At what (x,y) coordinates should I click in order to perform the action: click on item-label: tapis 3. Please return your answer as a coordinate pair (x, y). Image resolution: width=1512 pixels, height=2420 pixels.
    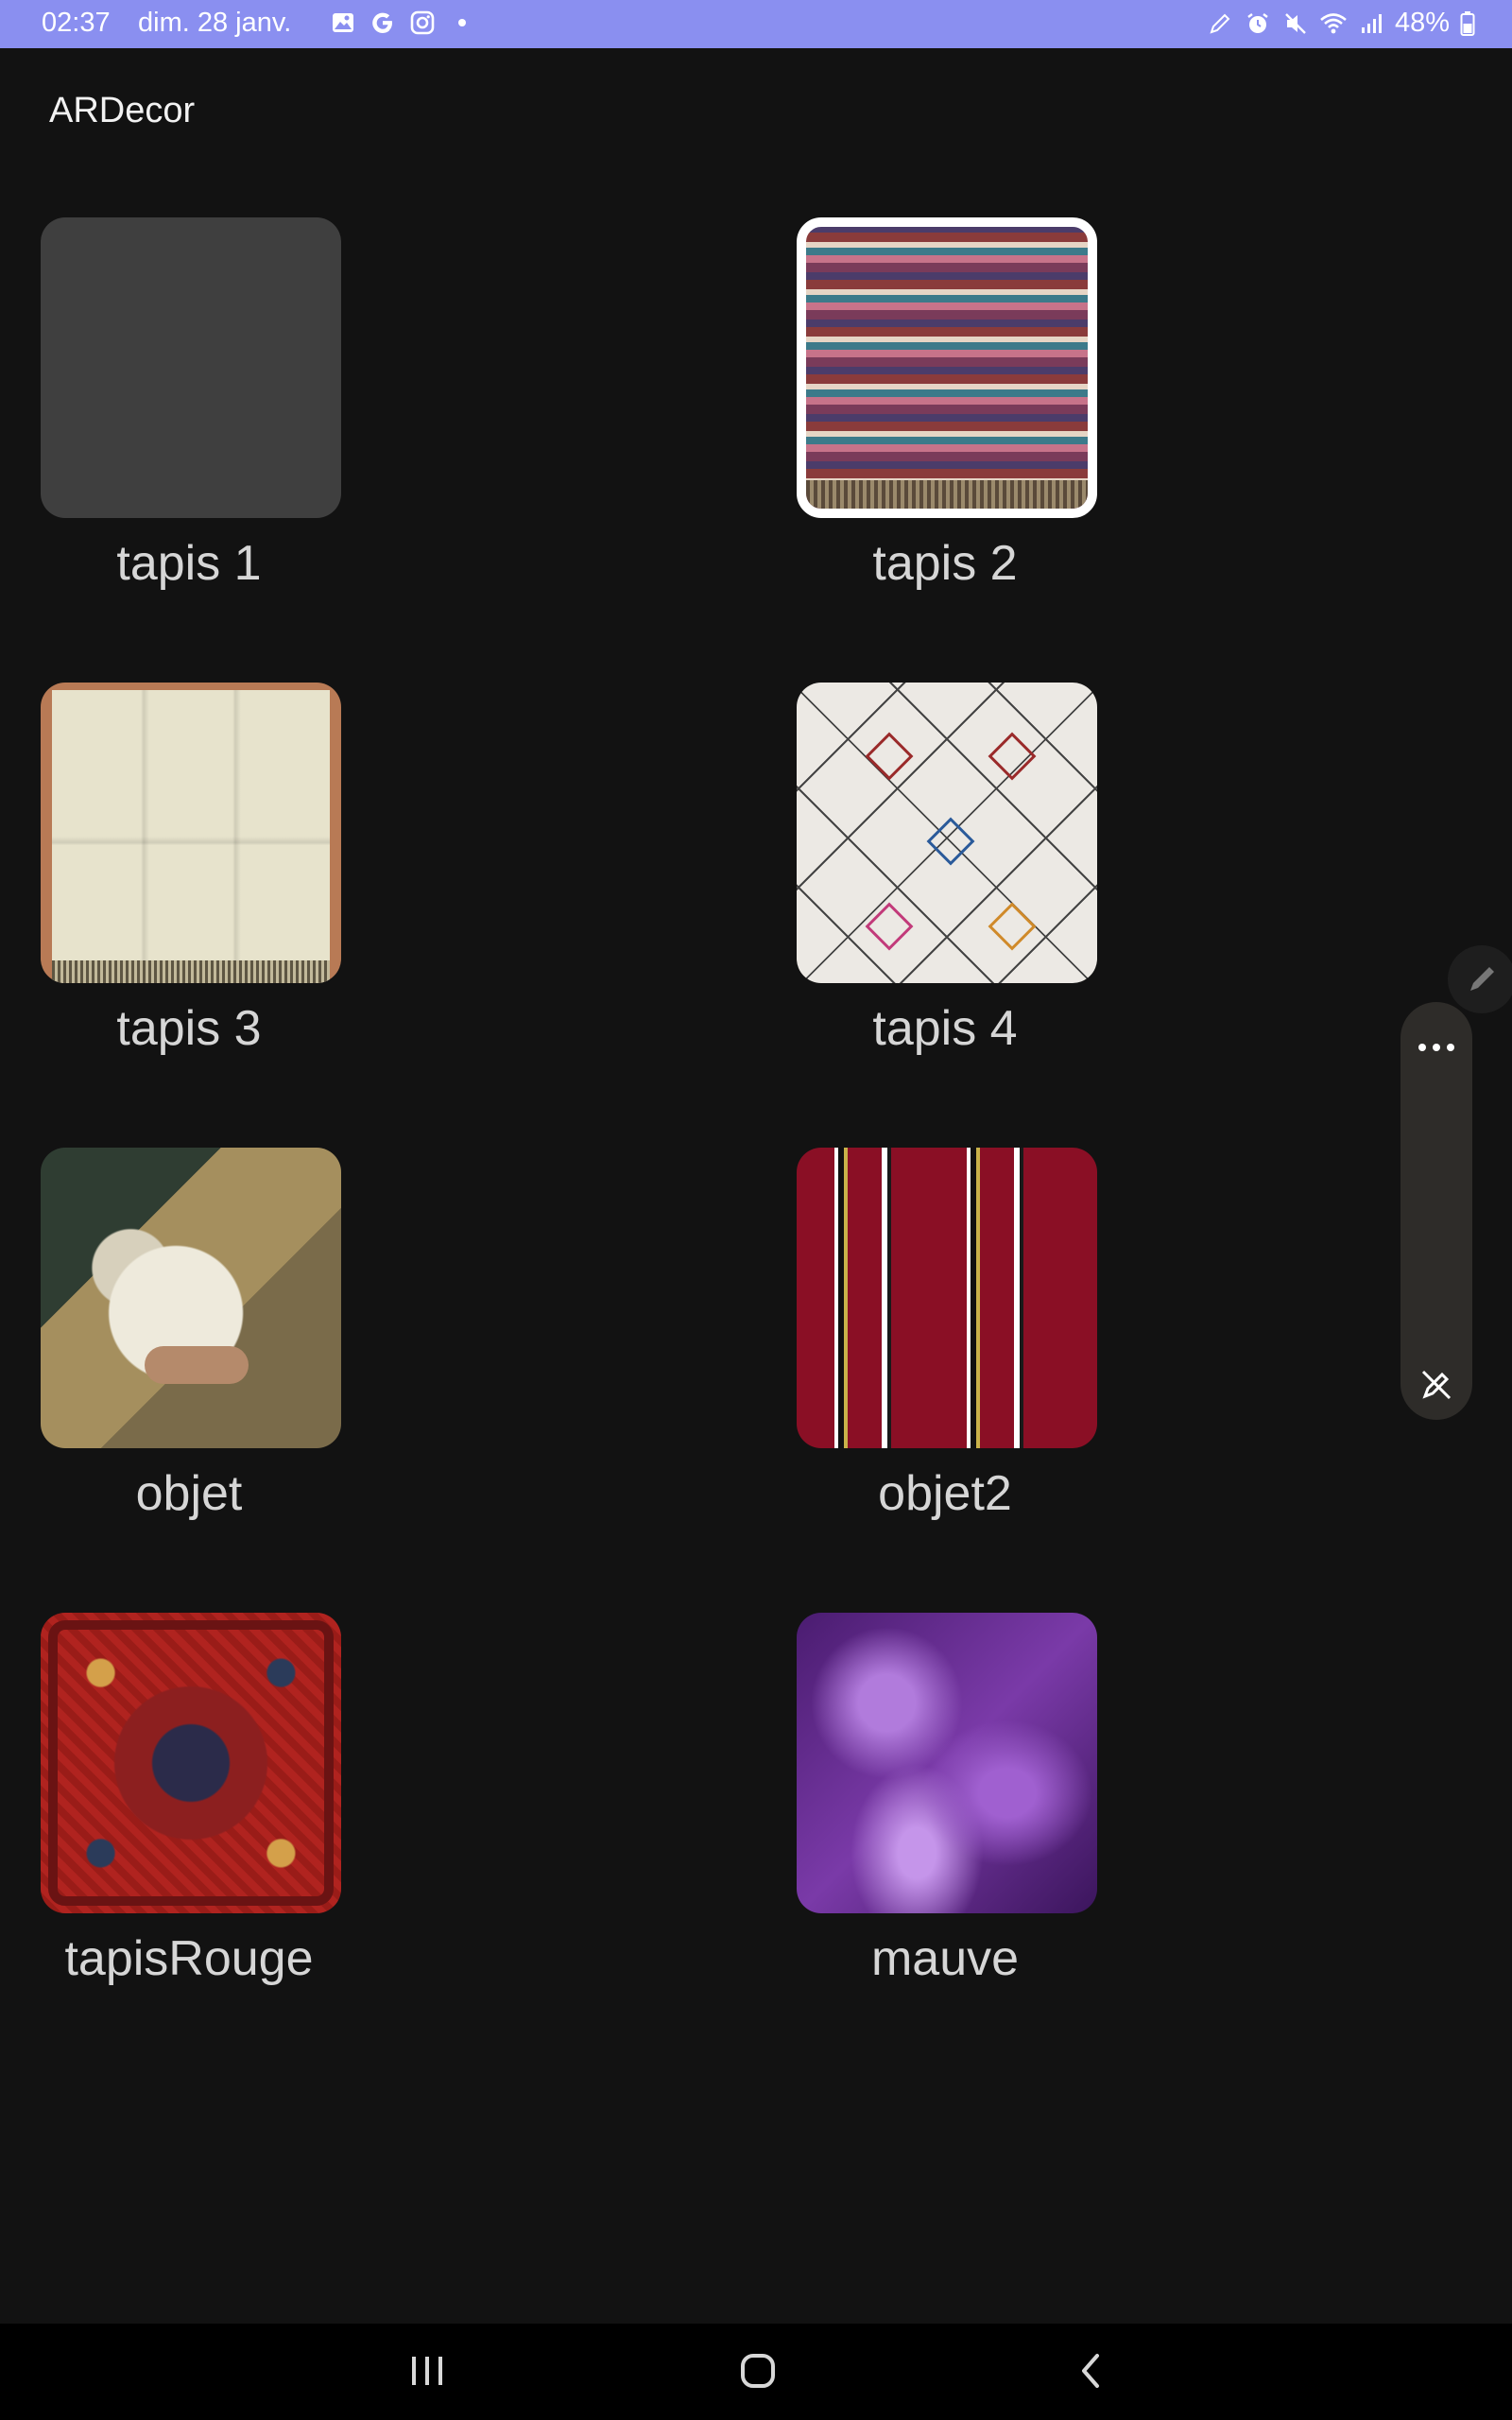
    Looking at the image, I should click on (189, 1028).